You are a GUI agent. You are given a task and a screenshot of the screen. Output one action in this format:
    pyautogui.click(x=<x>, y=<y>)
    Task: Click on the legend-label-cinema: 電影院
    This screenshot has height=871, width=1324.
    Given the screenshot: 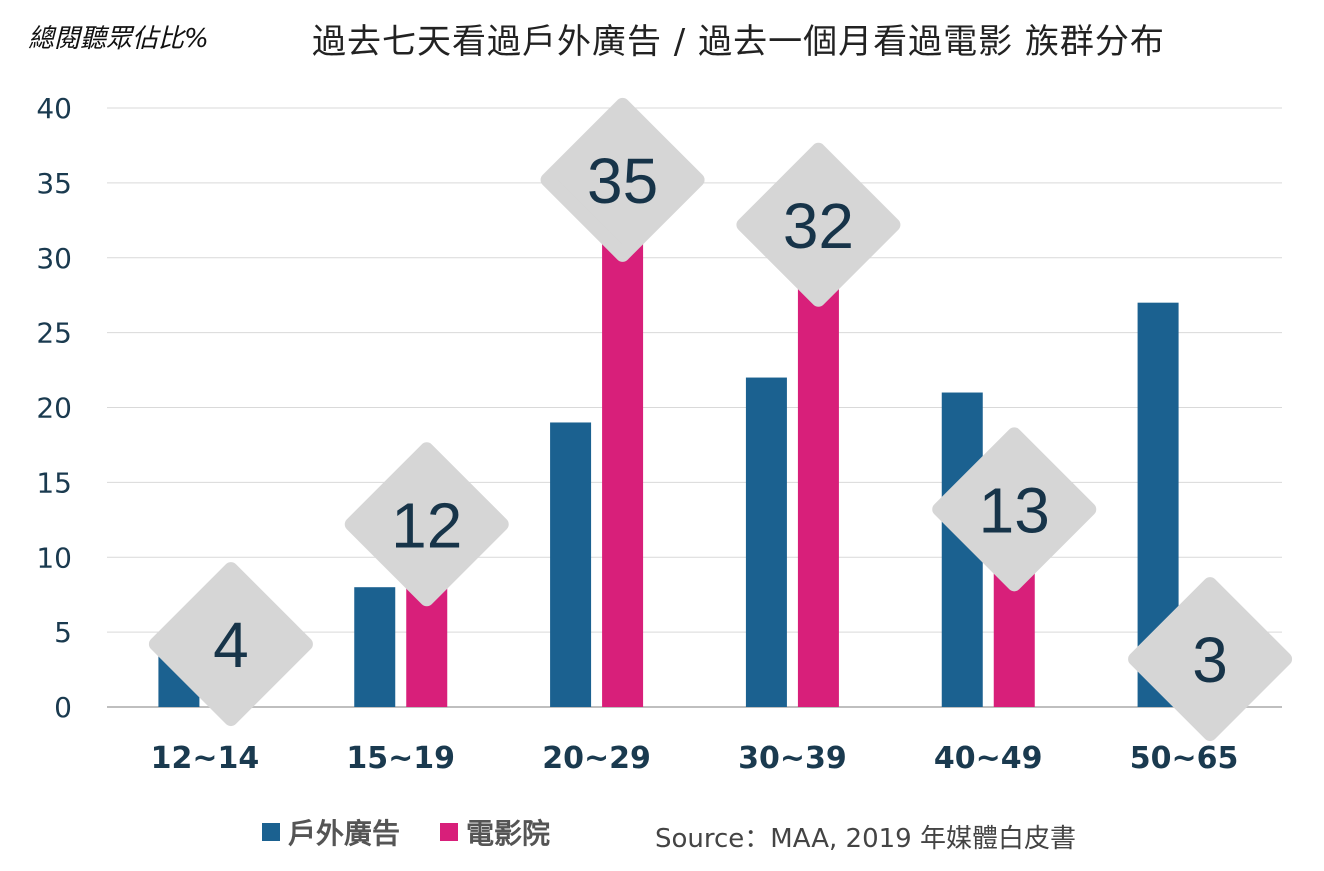 What is the action you would take?
    pyautogui.click(x=508, y=833)
    